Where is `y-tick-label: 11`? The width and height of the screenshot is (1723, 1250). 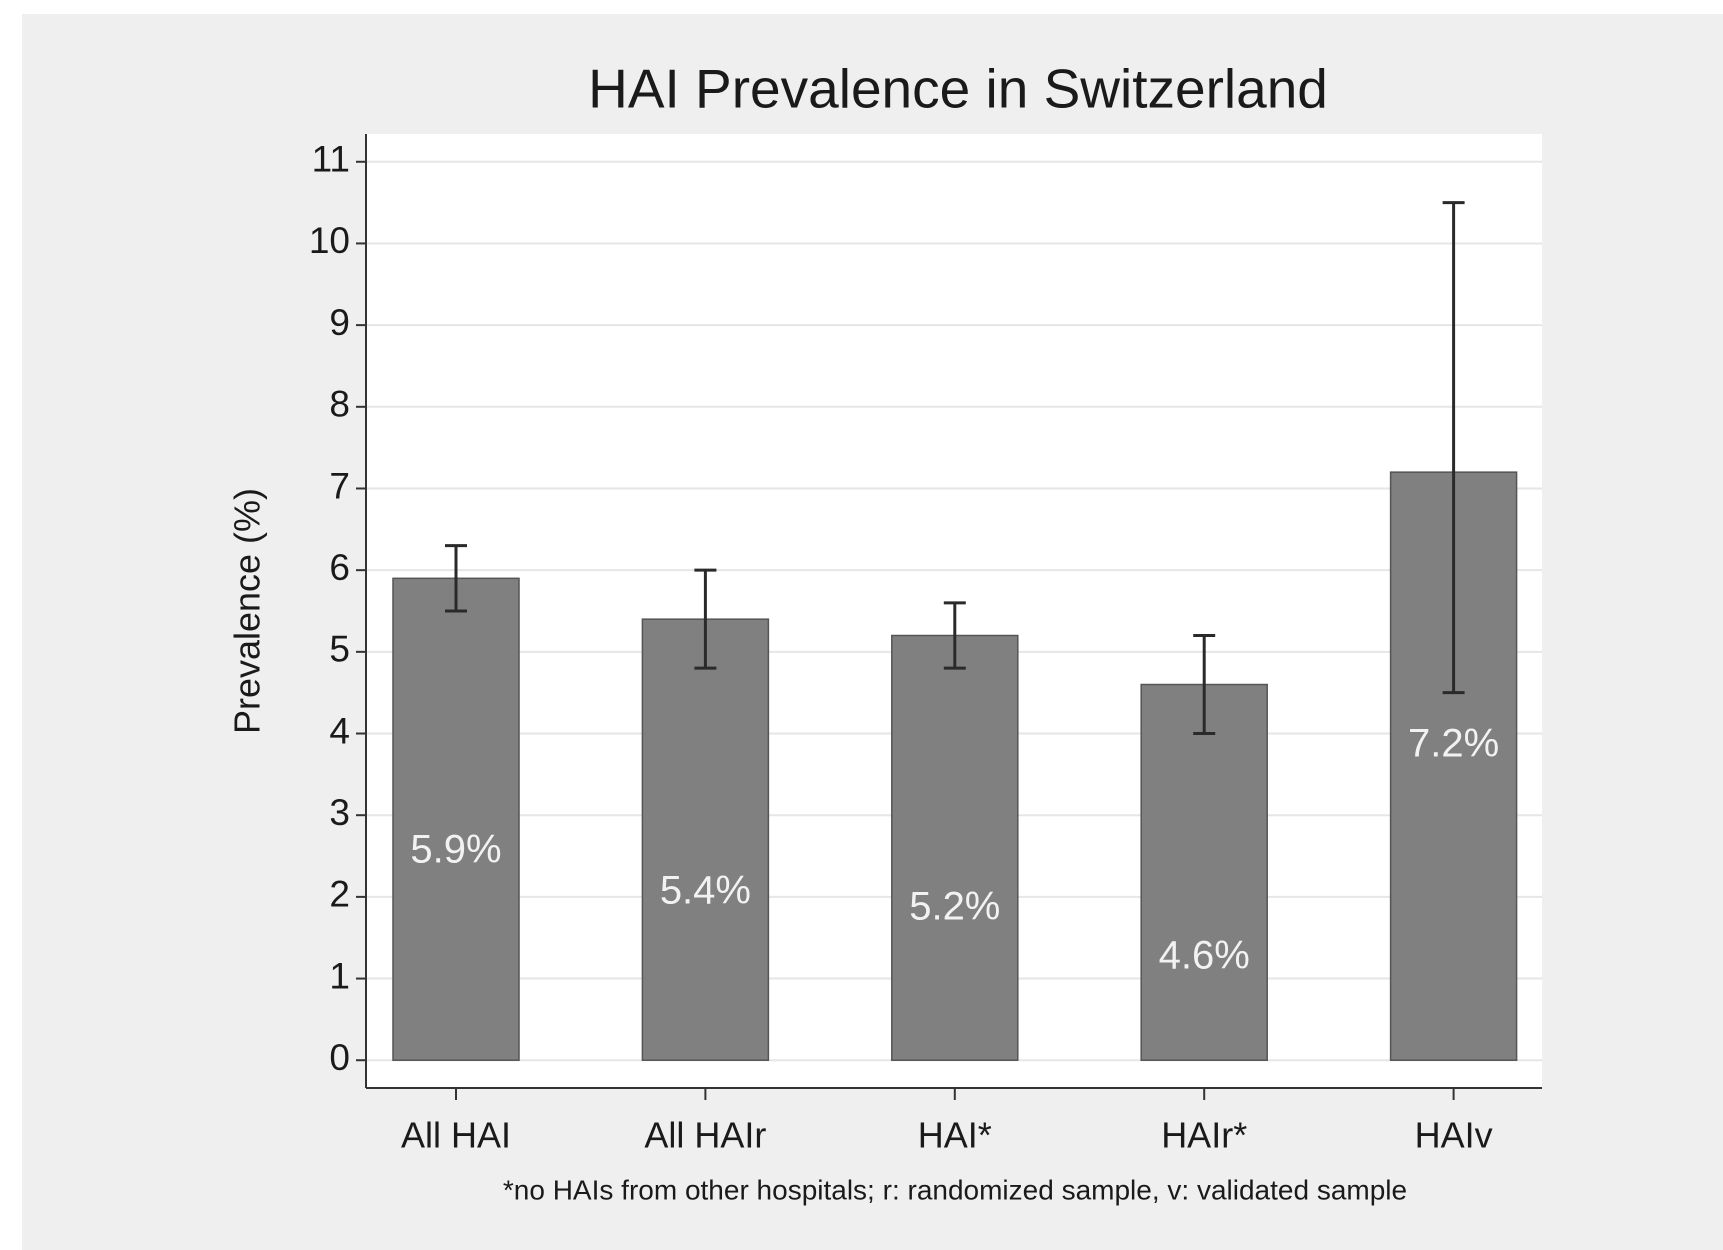 y-tick-label: 11 is located at coordinates (331, 159).